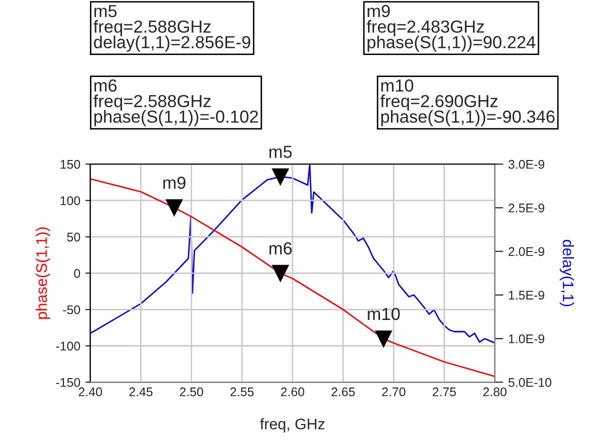 Image resolution: width=594 pixels, height=446 pixels. What do you see at coordinates (68, 346) in the screenshot?
I see `y-tick-label: -100` at bounding box center [68, 346].